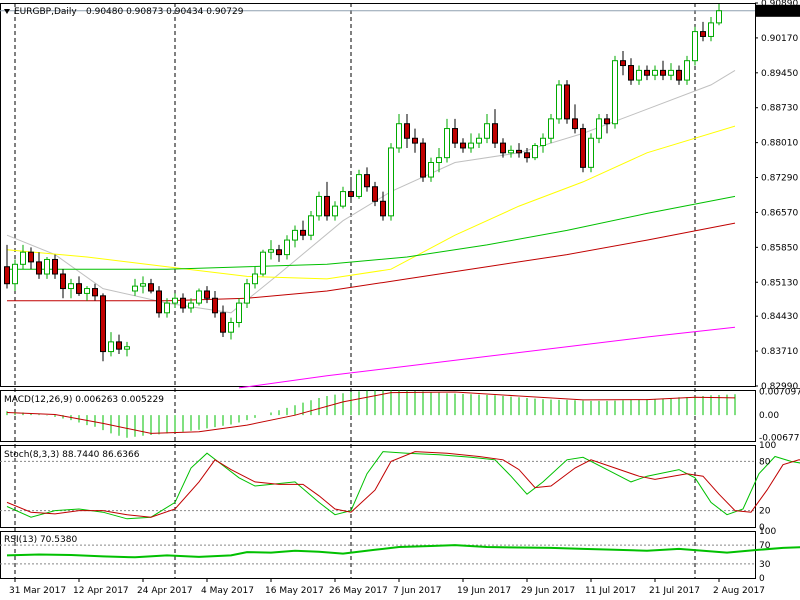 The width and height of the screenshot is (800, 600). What do you see at coordinates (7, 11) in the screenshot?
I see `collapse-arrow-icon` at bounding box center [7, 11].